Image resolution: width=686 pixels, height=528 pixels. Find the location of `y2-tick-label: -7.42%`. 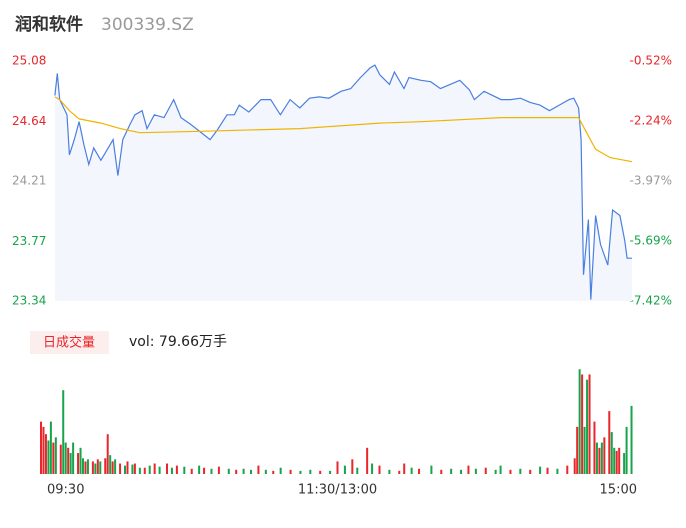

y2-tick-label: -7.42% is located at coordinates (651, 301).